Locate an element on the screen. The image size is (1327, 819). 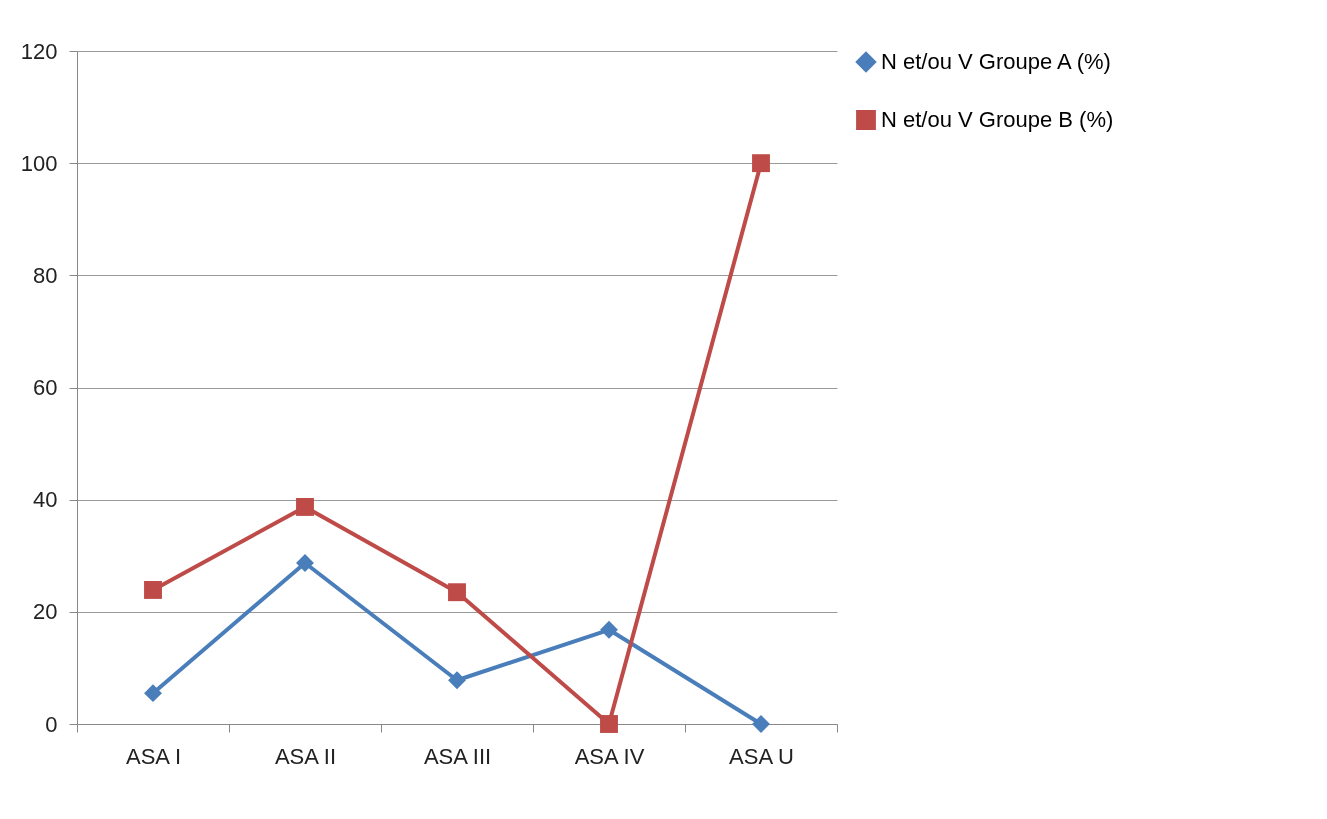
x-tick-label: ASA III is located at coordinates (457, 756).